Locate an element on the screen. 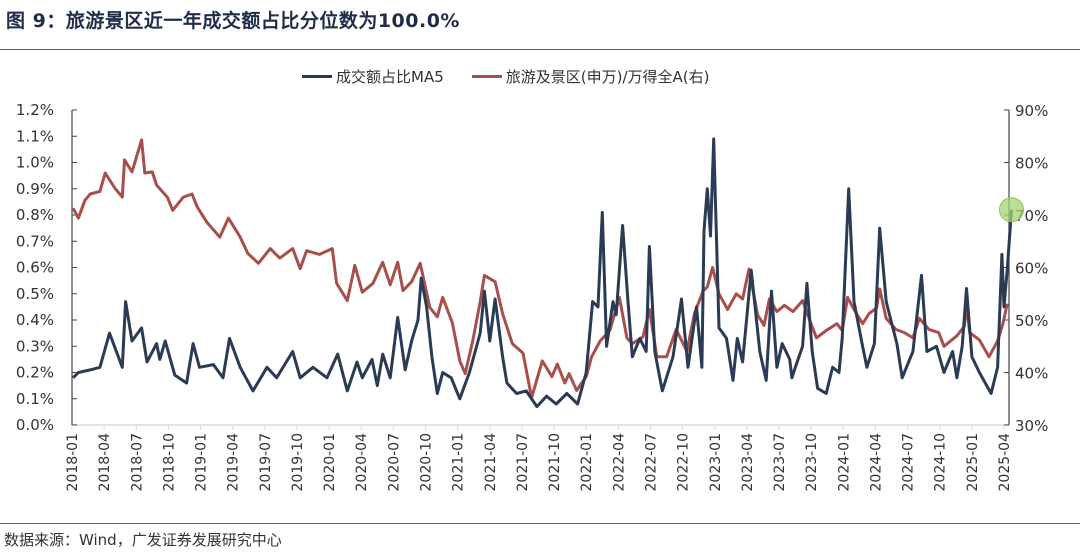 The image size is (1080, 553). x-tick-label: 2021-10 is located at coordinates (555, 462).